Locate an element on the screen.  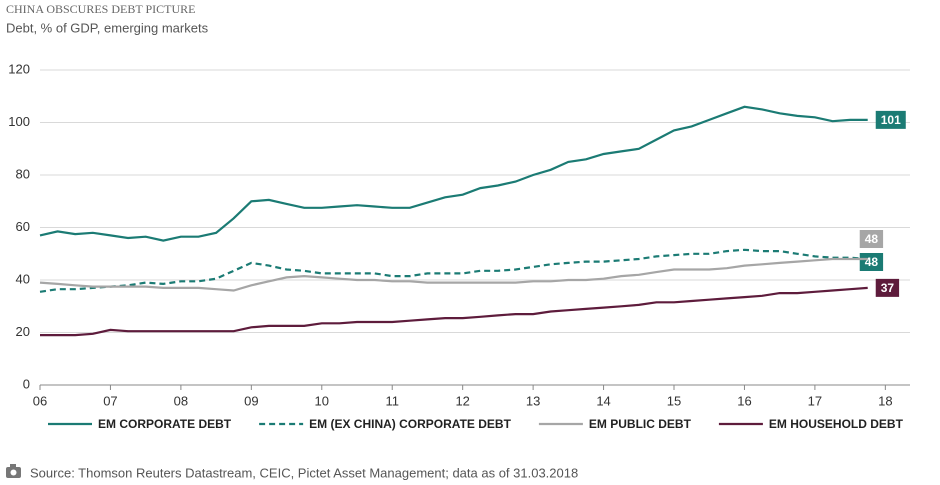
y-tick-label: 120 is located at coordinates (19, 68).